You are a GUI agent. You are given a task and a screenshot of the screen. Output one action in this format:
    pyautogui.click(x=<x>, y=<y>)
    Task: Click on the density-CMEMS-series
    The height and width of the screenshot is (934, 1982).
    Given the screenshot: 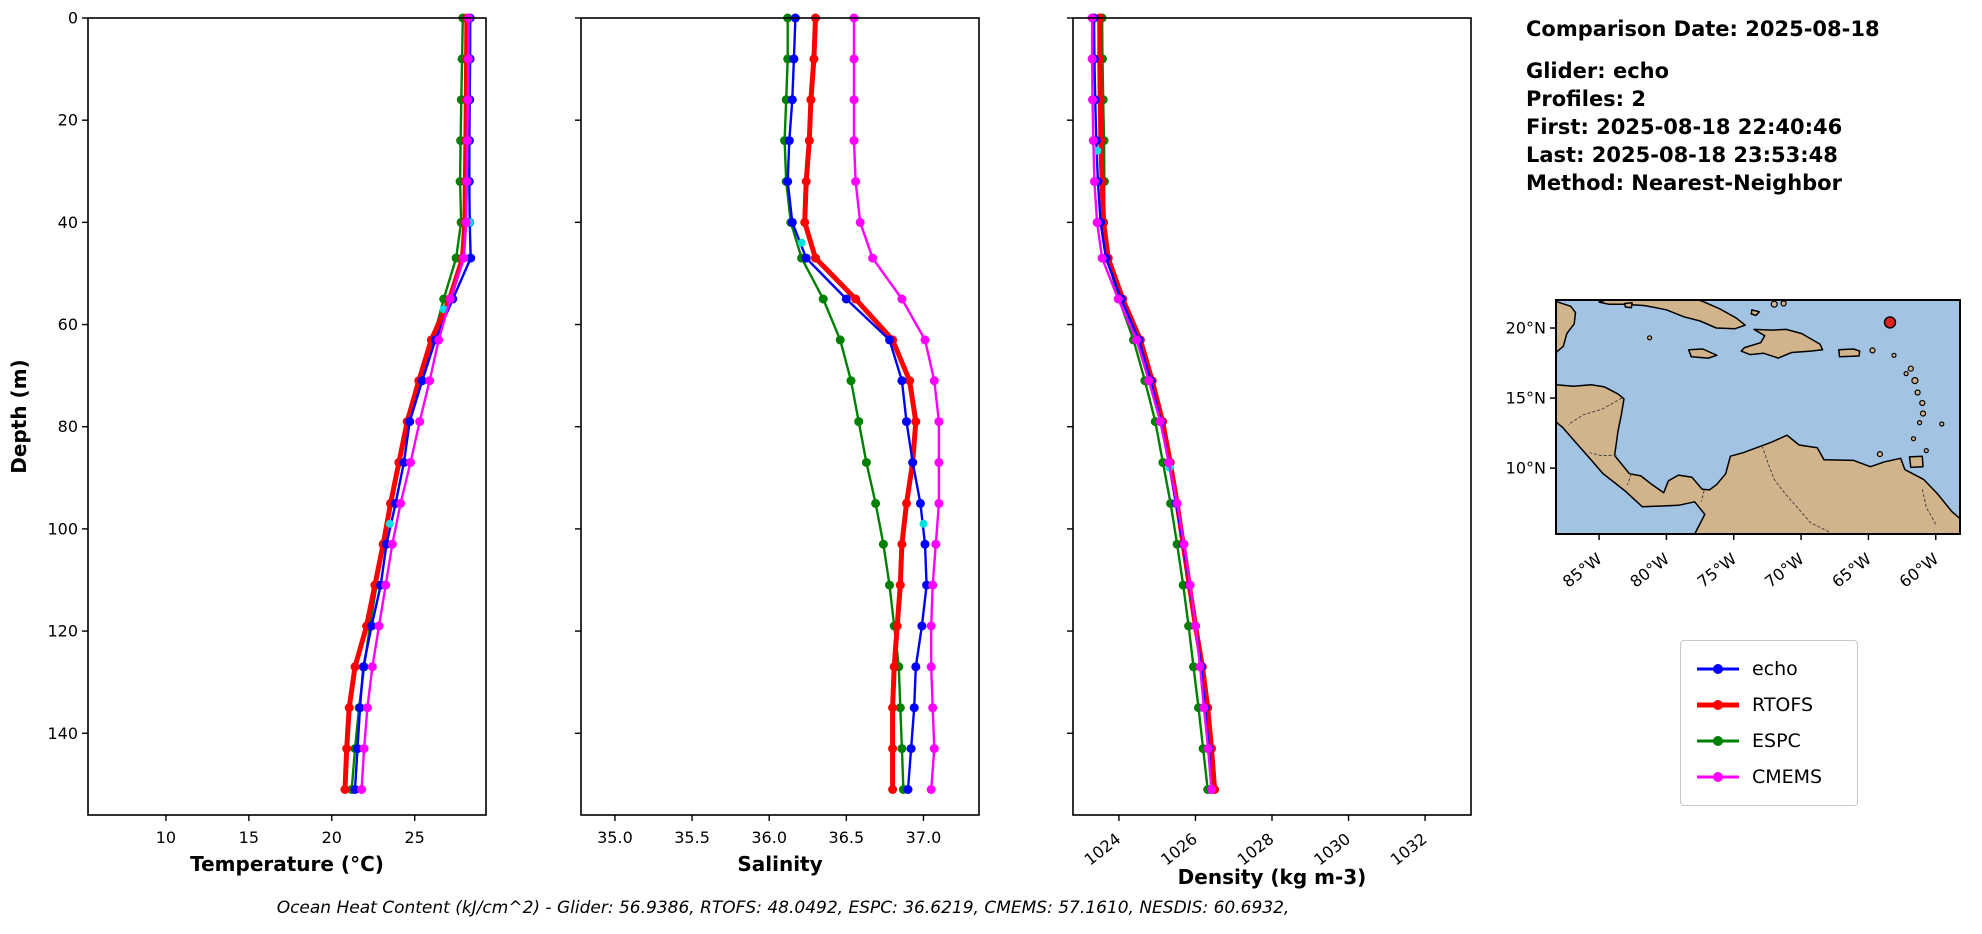 What is the action you would take?
    pyautogui.click(x=1151, y=403)
    